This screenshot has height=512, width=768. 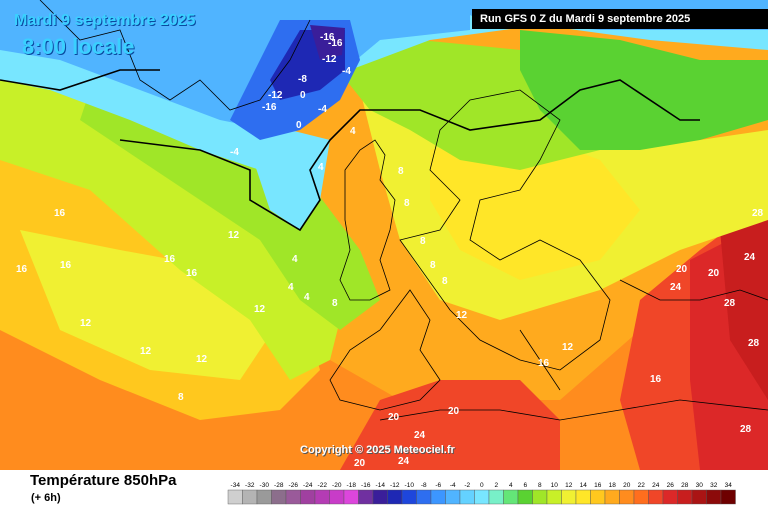 I want to click on legend-tick-label: -14, so click(x=381, y=485).